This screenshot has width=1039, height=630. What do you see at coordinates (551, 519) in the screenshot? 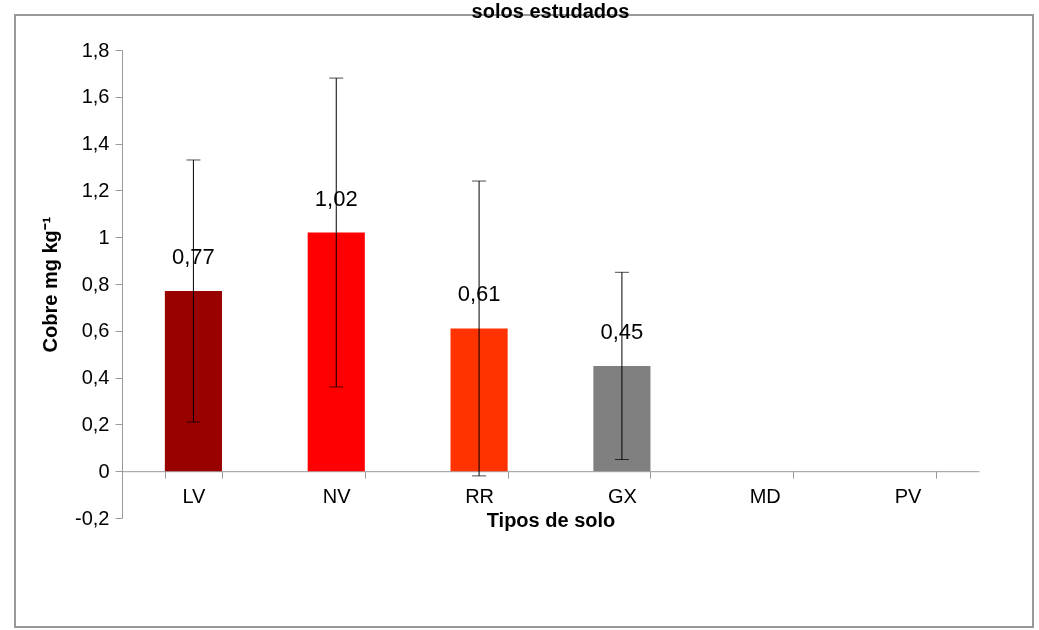
I see `x-axis-title: Tipos de solo` at bounding box center [551, 519].